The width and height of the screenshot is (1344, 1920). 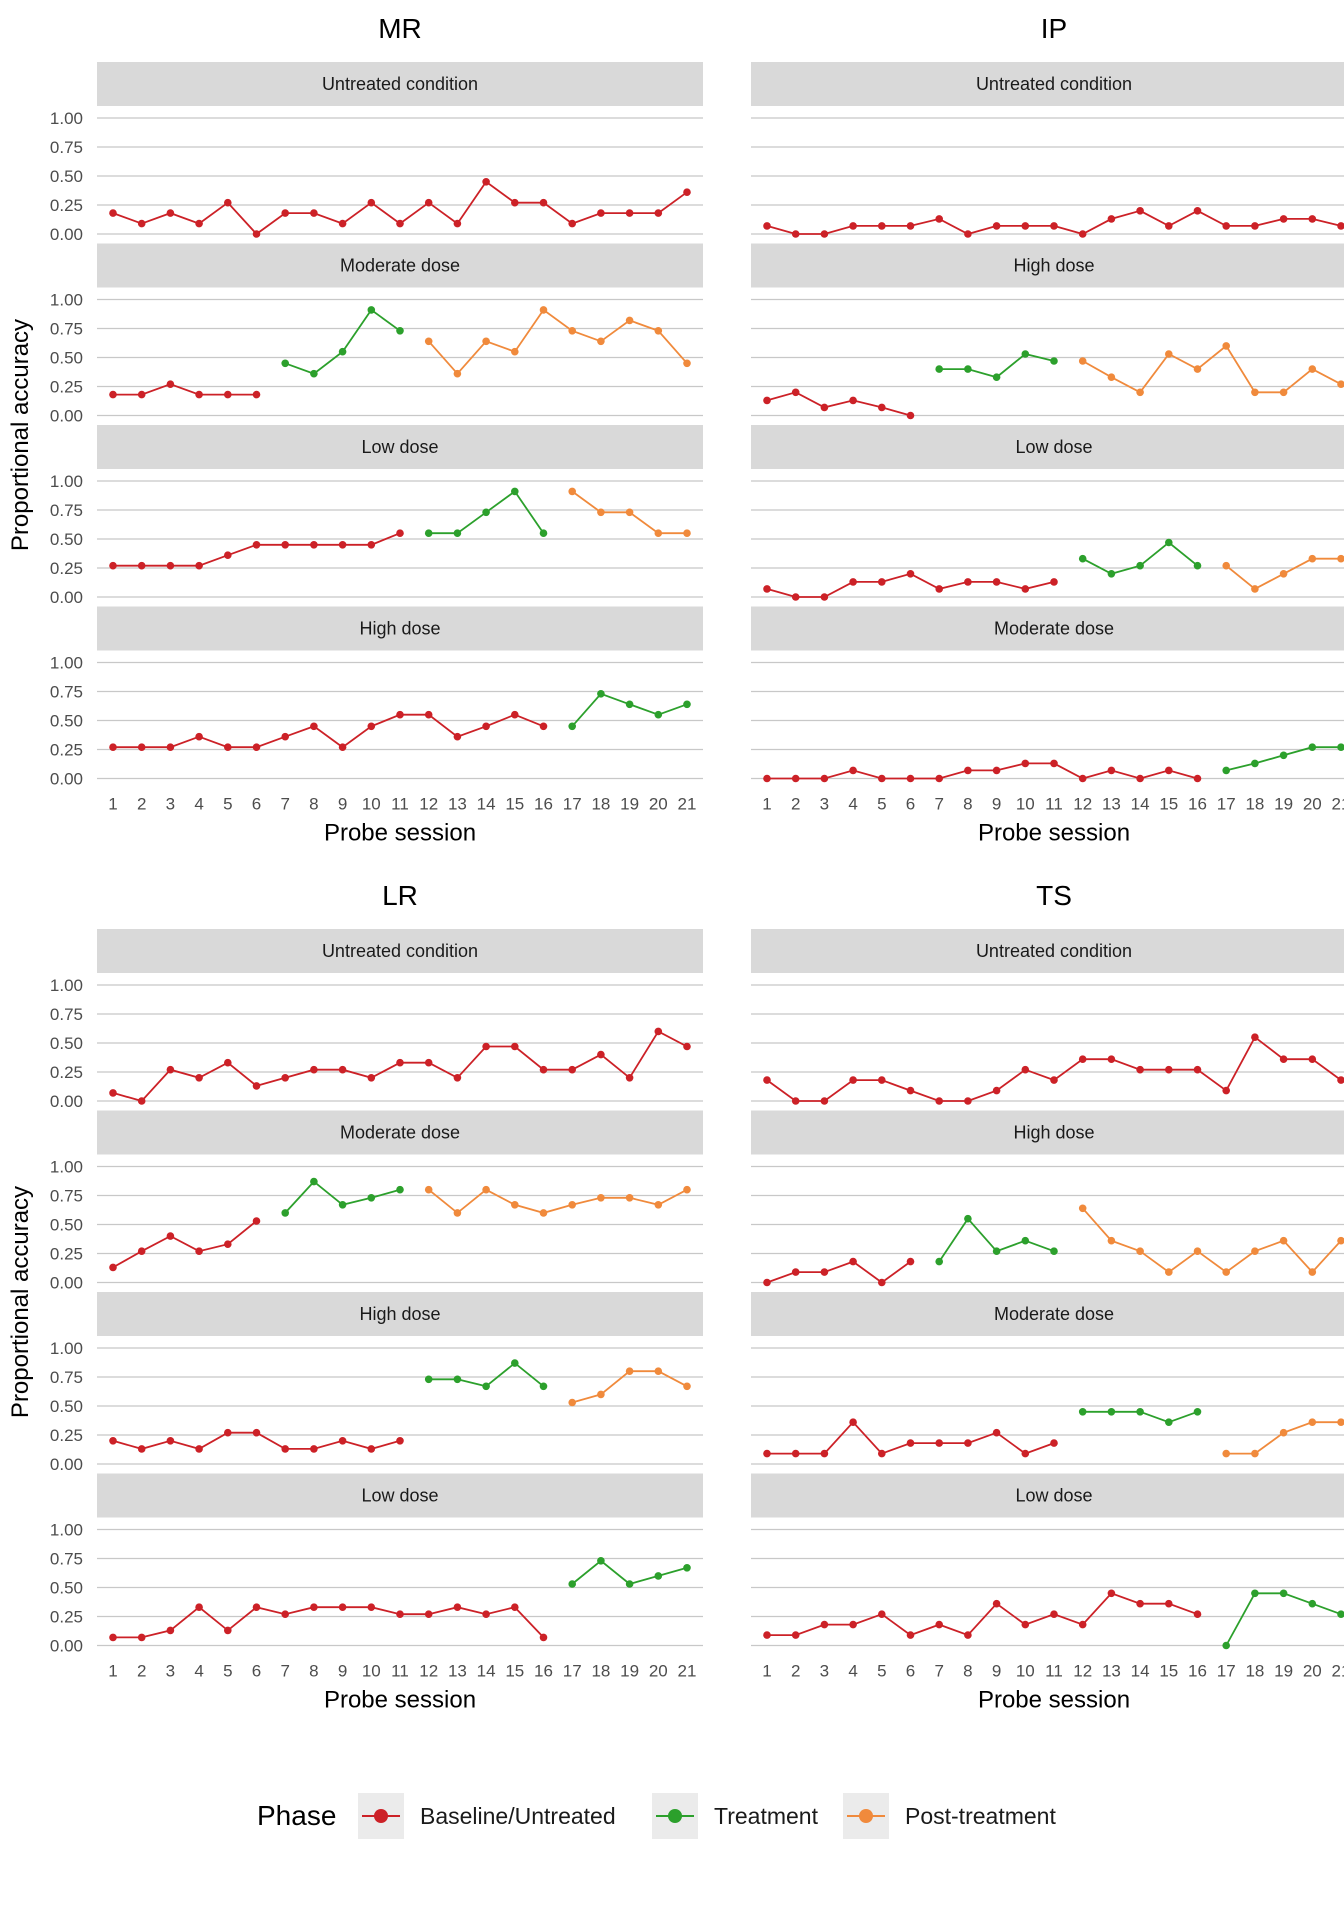 What do you see at coordinates (735, 1816) in the screenshot?
I see `legend-item-treatment: Treatment` at bounding box center [735, 1816].